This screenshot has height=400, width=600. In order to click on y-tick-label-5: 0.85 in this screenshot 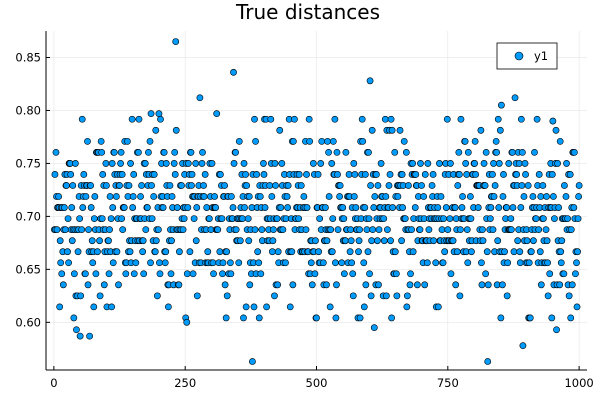, I will do `click(28, 57)`.